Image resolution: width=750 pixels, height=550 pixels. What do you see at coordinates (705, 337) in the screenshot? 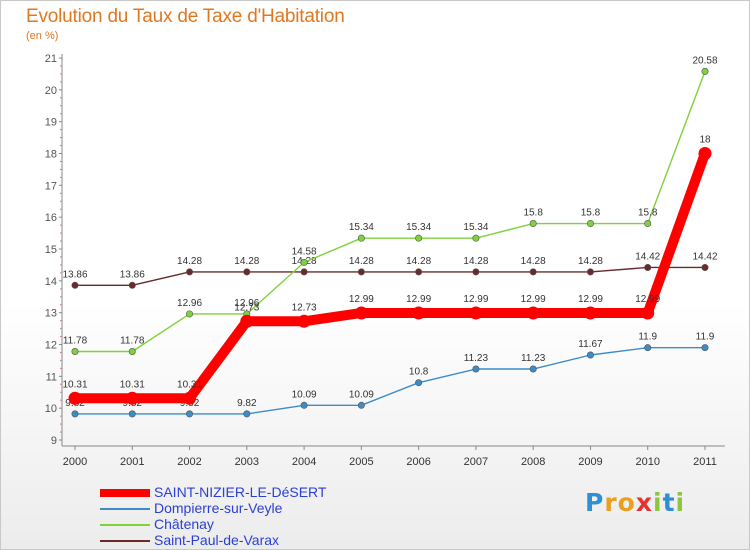
I see `data-label: 11.9` at bounding box center [705, 337].